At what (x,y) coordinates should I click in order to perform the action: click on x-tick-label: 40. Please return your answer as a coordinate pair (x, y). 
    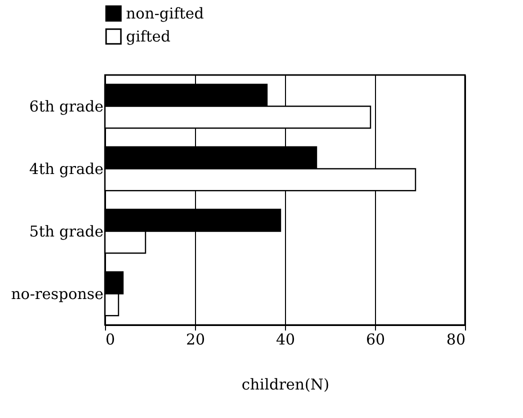
    Looking at the image, I should click on (286, 339).